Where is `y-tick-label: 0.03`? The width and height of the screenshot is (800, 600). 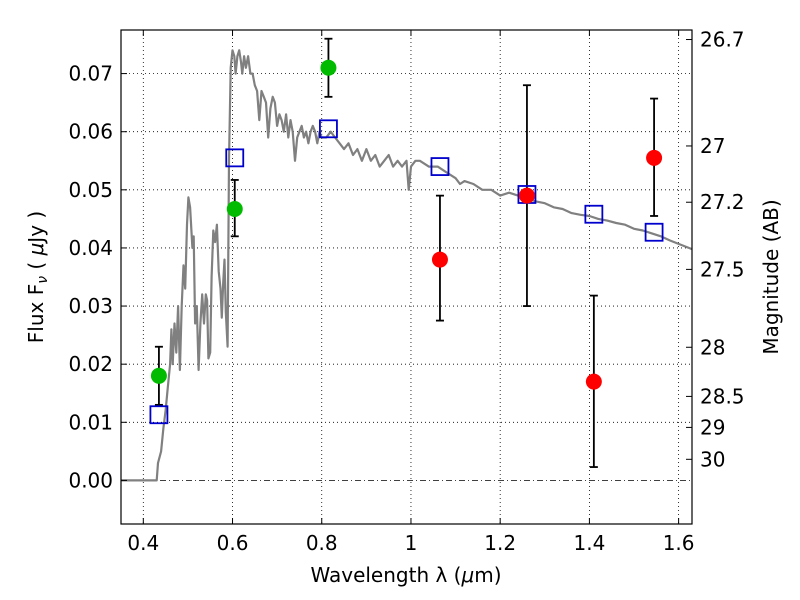
y-tick-label: 0.03 is located at coordinates (90, 306).